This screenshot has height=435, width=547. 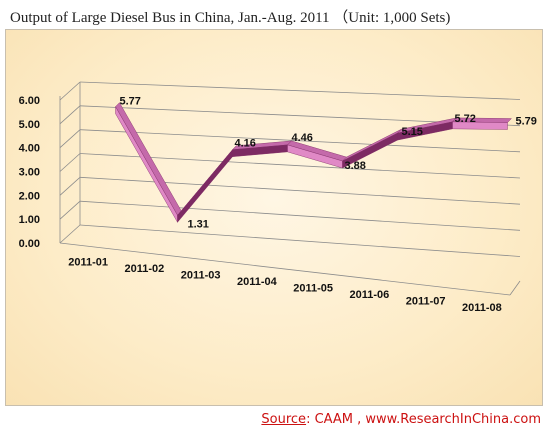 I want to click on data-label: 3.88, so click(x=355, y=166).